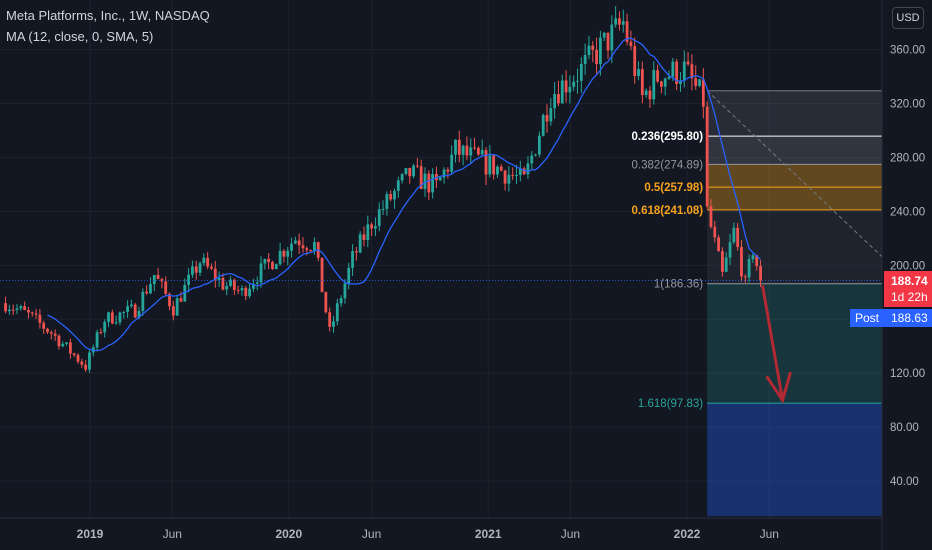 Image resolution: width=932 pixels, height=550 pixels. Describe the element at coordinates (907, 212) in the screenshot. I see `price-tick-label: 240.00` at that location.